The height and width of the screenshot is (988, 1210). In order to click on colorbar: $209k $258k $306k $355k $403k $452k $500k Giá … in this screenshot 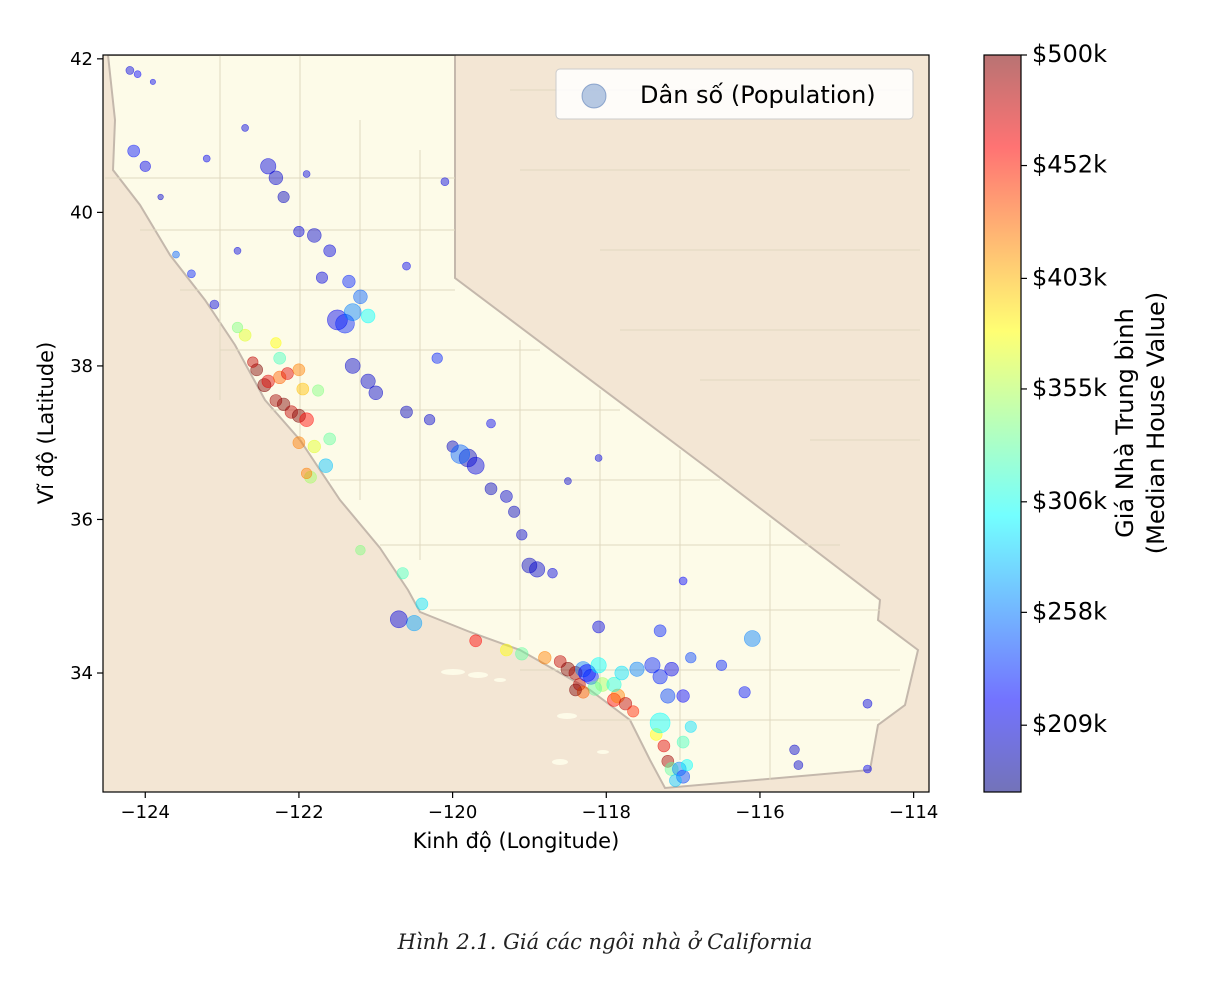, I will do `click(1076, 416)`.